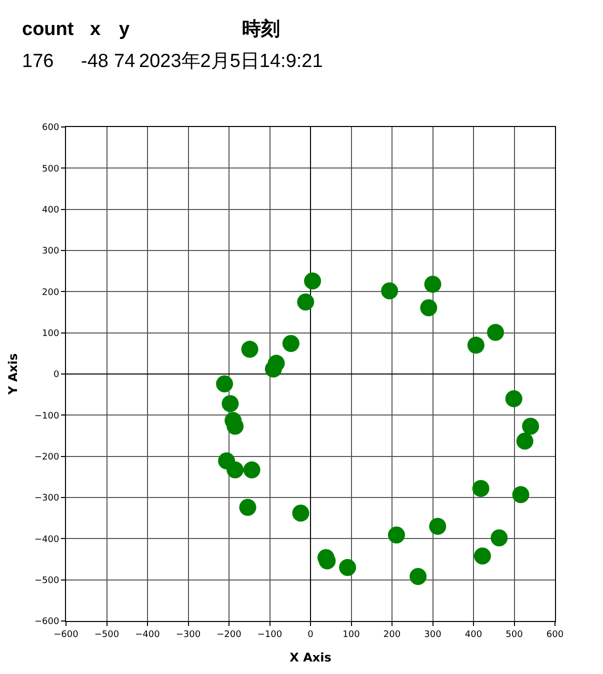 The height and width of the screenshot is (674, 603). What do you see at coordinates (51, 128) in the screenshot?
I see `y-tick-label: 600` at bounding box center [51, 128].